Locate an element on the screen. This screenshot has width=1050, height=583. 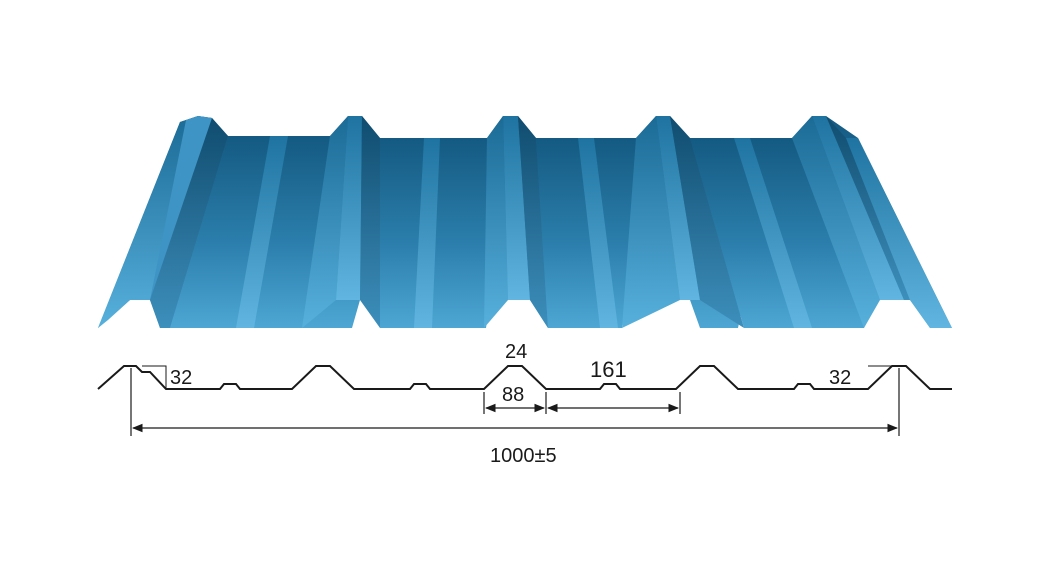
sheet-edge-left-crest is located at coordinates (181, 208).